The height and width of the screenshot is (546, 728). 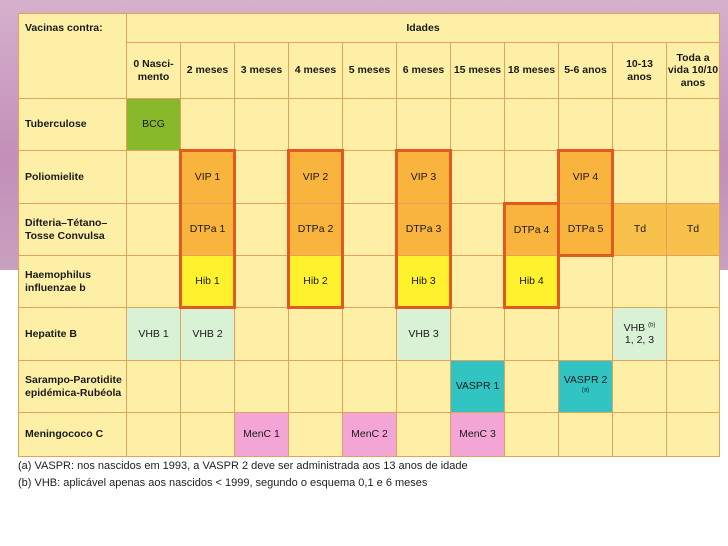 What do you see at coordinates (315, 70) in the screenshot?
I see `age-4m: 4 meses` at bounding box center [315, 70].